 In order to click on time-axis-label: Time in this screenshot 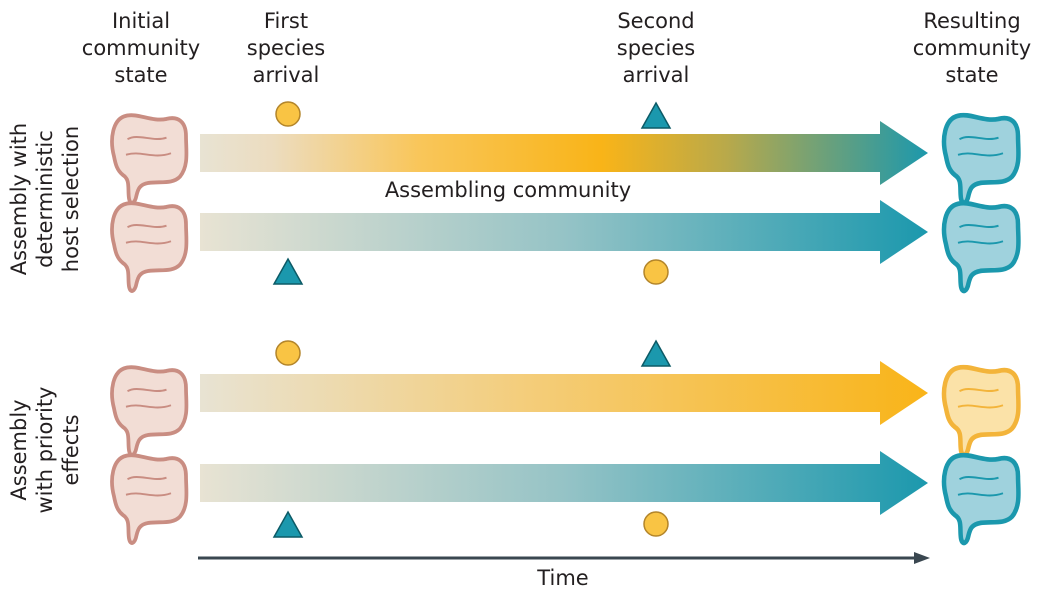, I will do `click(563, 578)`.